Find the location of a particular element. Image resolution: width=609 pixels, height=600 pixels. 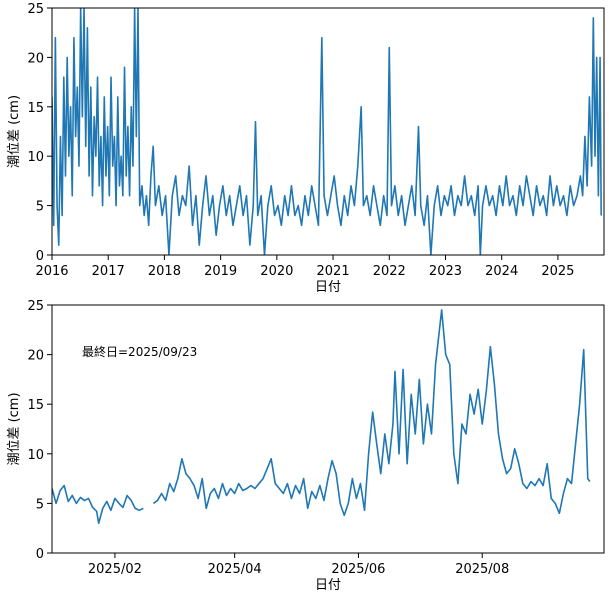

x-tick-label: 2024 is located at coordinates (501, 271).